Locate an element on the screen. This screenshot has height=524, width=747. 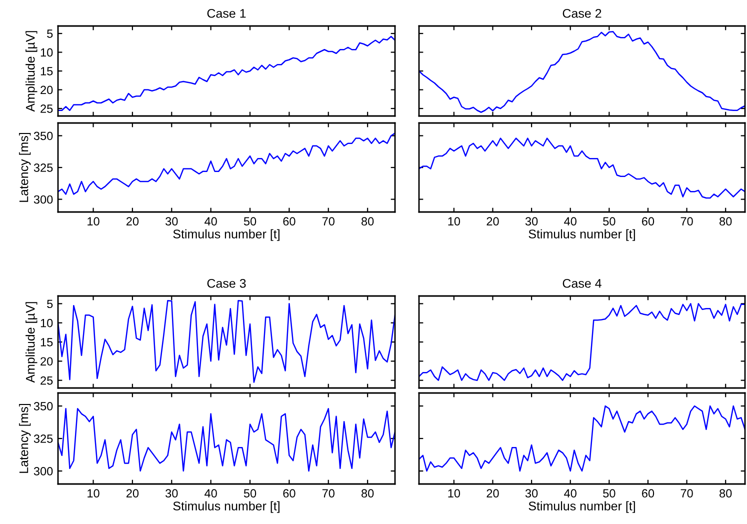
chart-title: Case 3 is located at coordinates (226, 283).